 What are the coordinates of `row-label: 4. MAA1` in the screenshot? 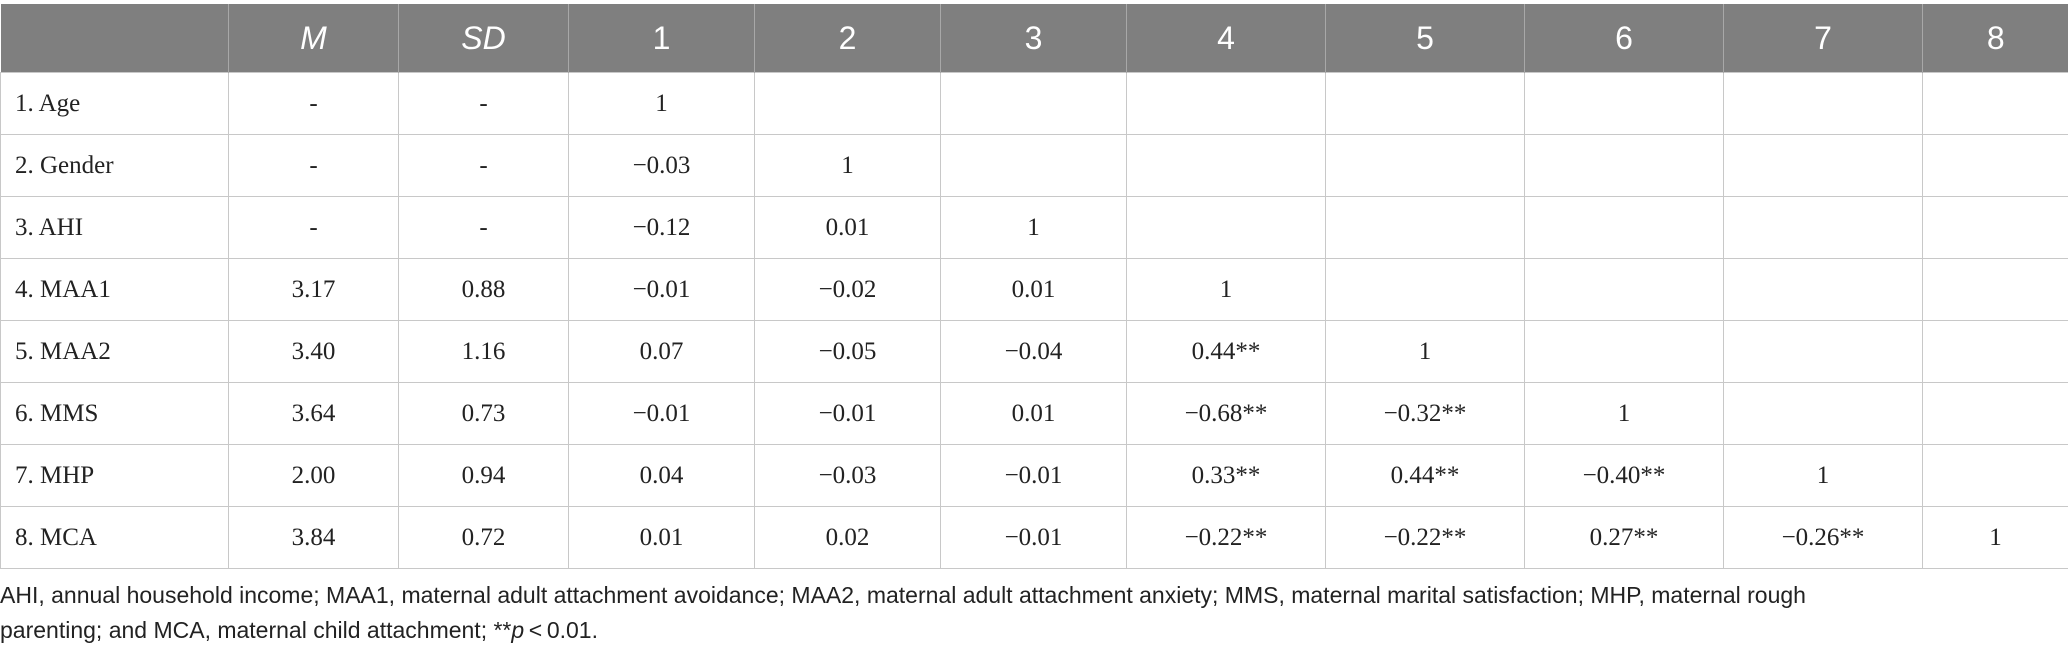 It's located at (114, 289).